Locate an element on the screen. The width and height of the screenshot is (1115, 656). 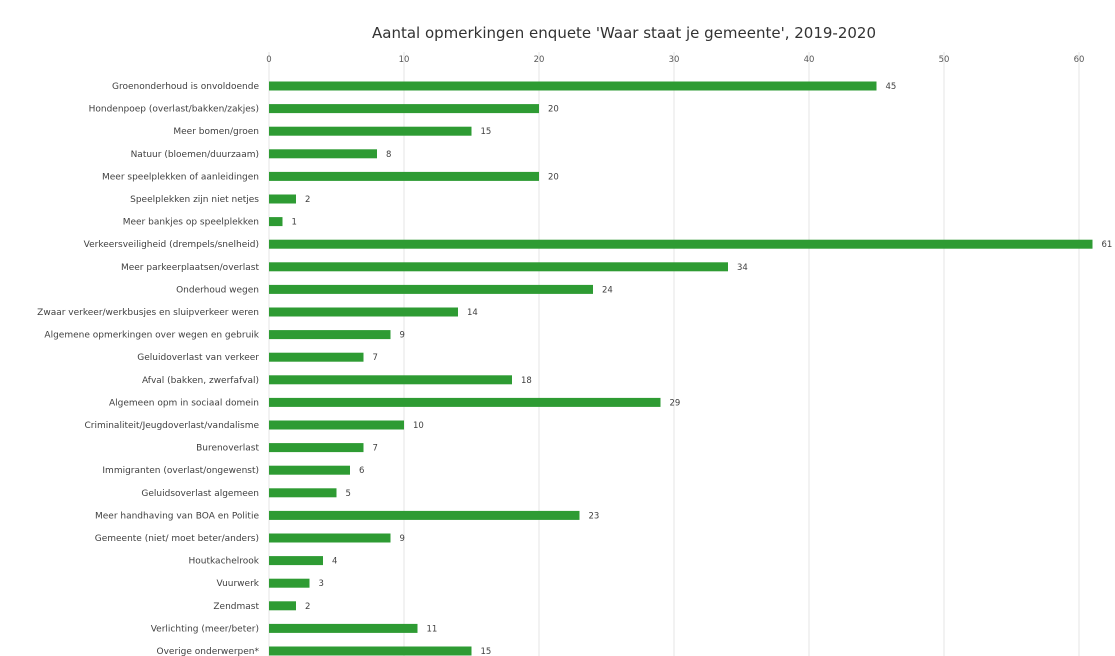
x-tick-label: 10 is located at coordinates (404, 60).